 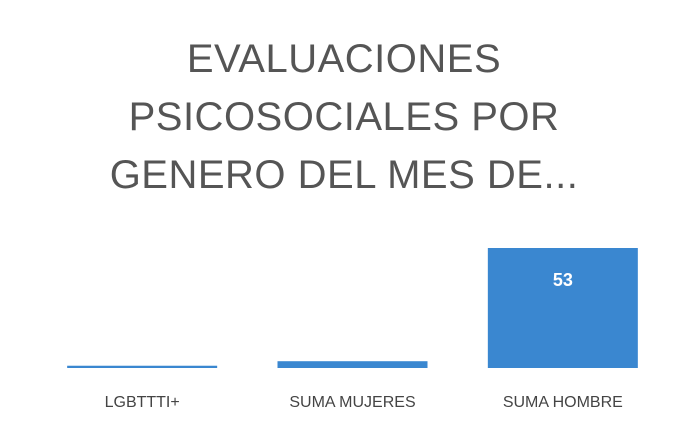 I want to click on data-label: 53, so click(x=563, y=280).